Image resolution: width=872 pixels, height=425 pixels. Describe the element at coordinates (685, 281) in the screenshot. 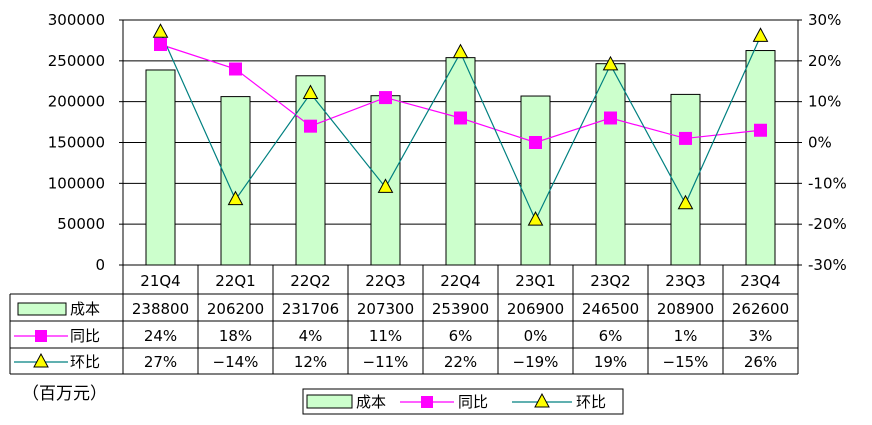

I see `category-label: 23Q3` at that location.